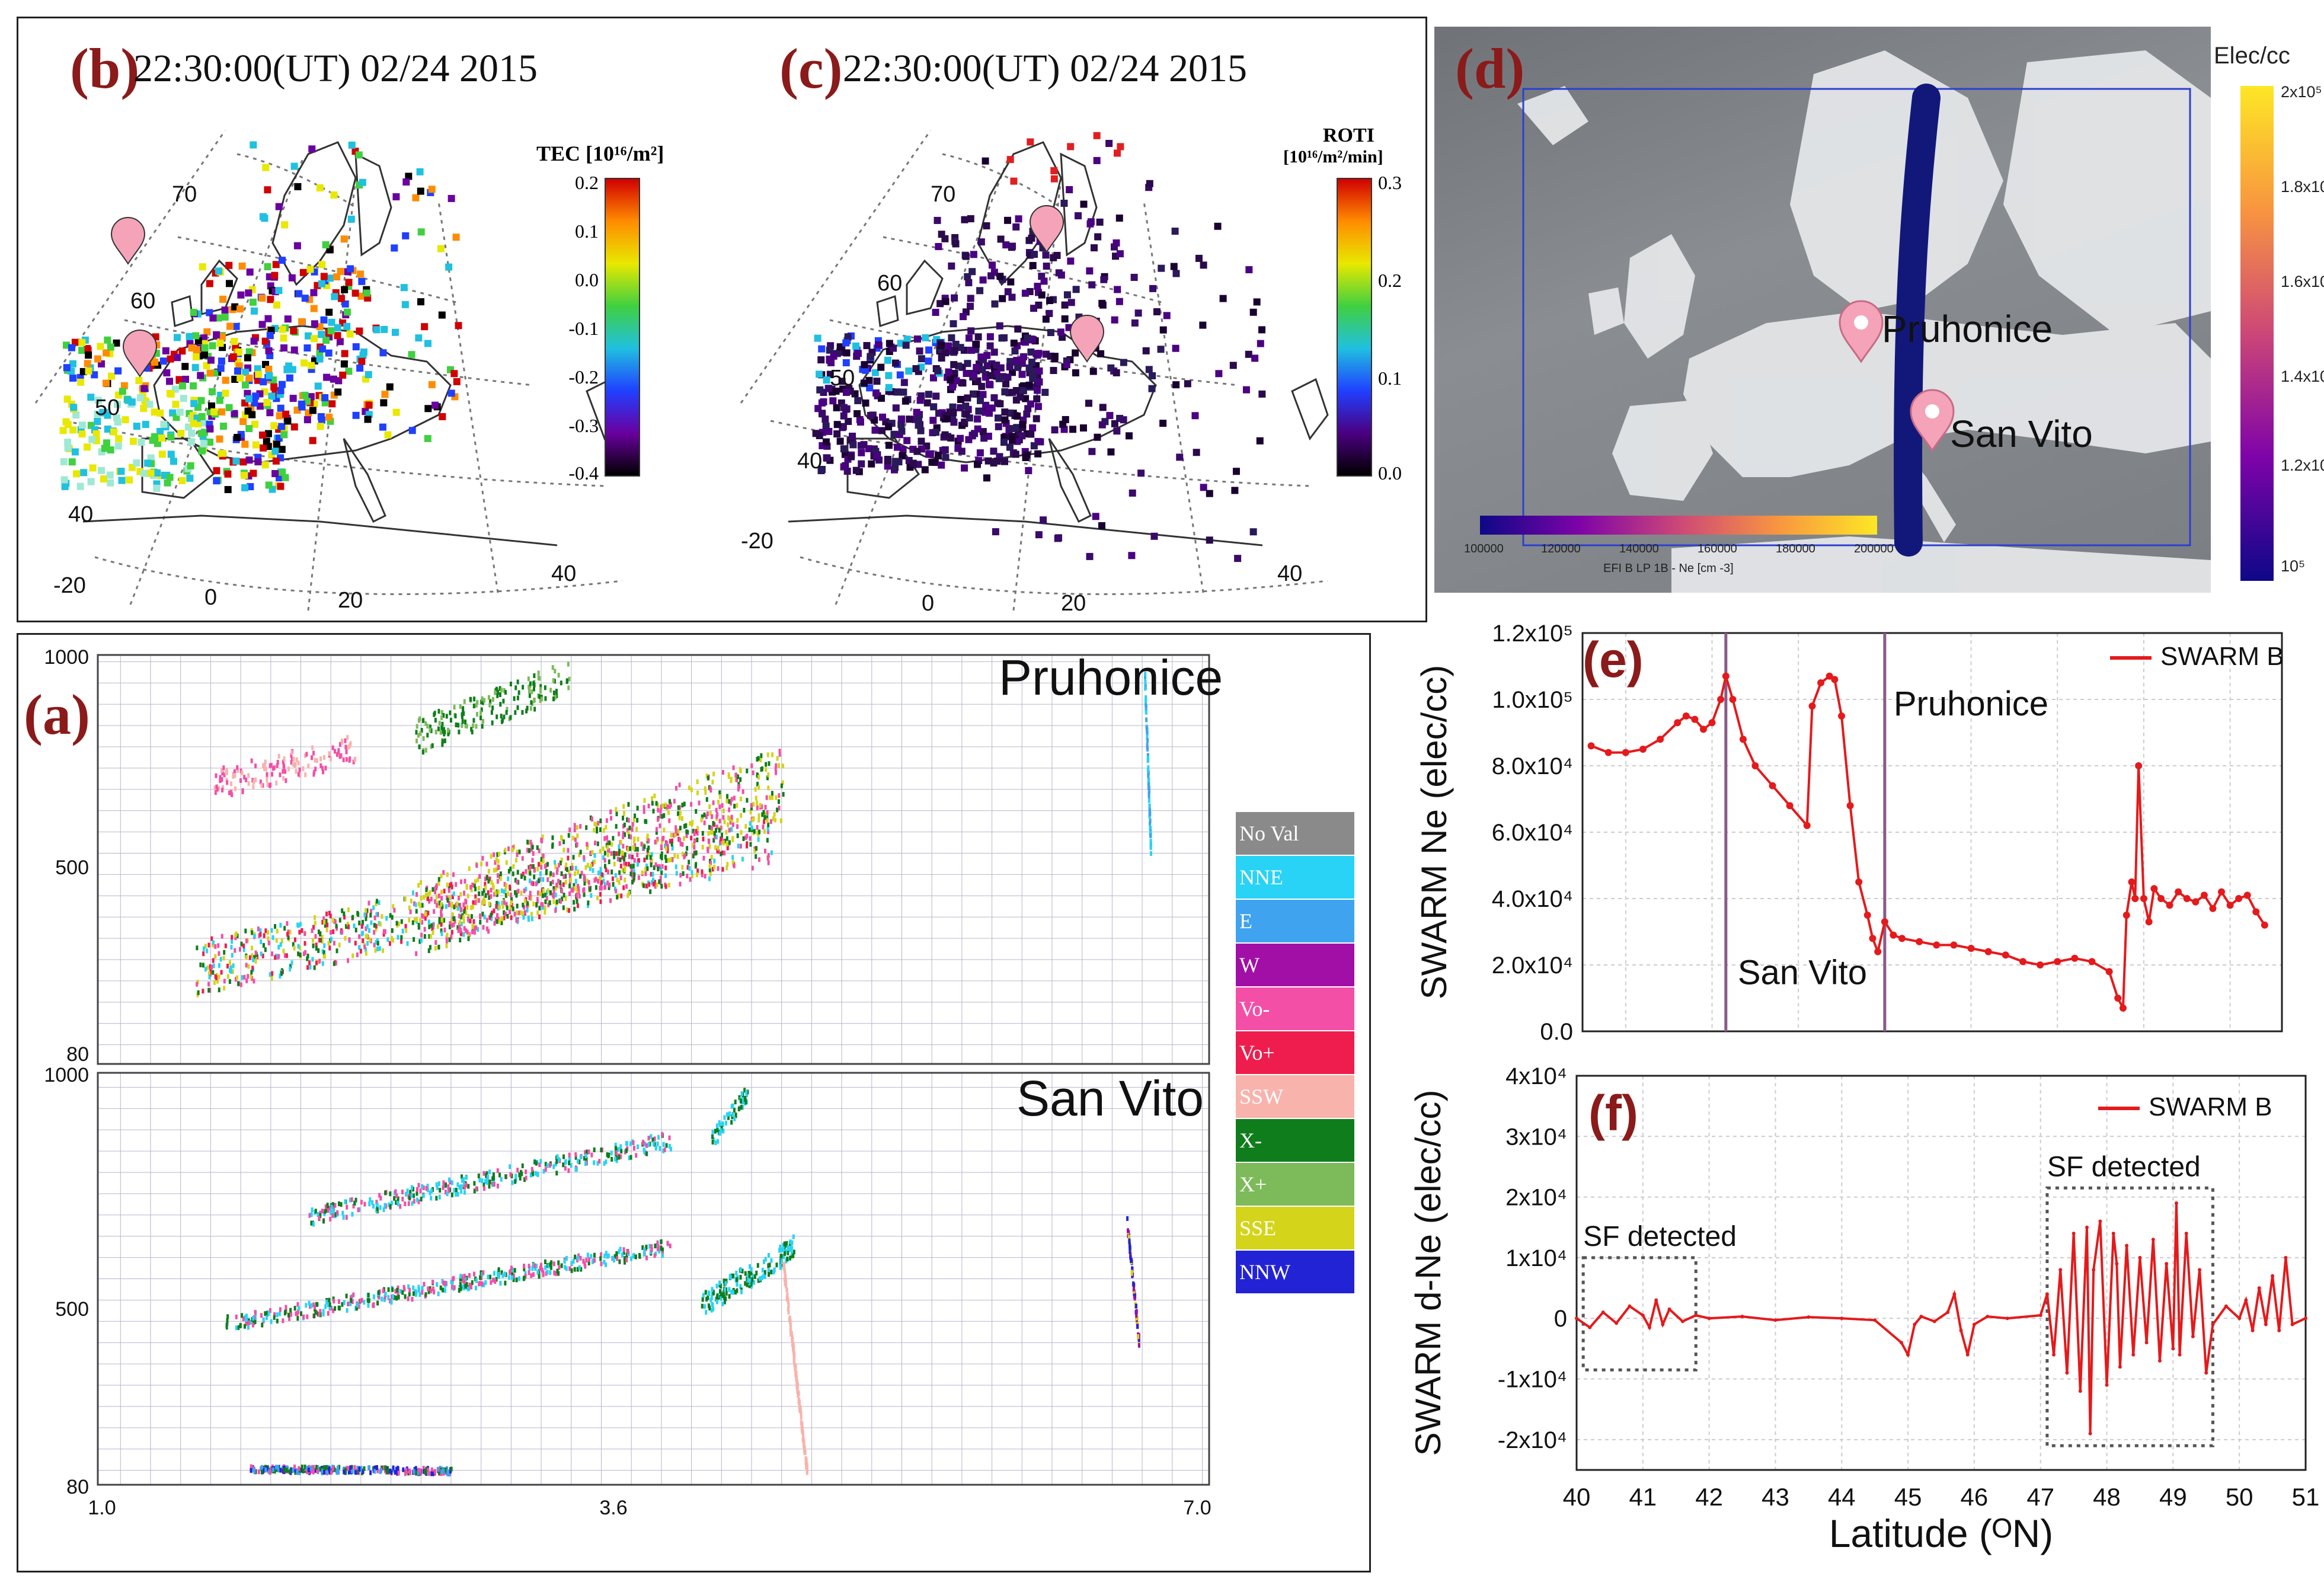 Image resolution: width=2324 pixels, height=1579 pixels. Describe the element at coordinates (1401, 328) in the screenshot. I see `panel-c-colorbar-ticks: 0.3 0.2 0.1 0.0` at that location.